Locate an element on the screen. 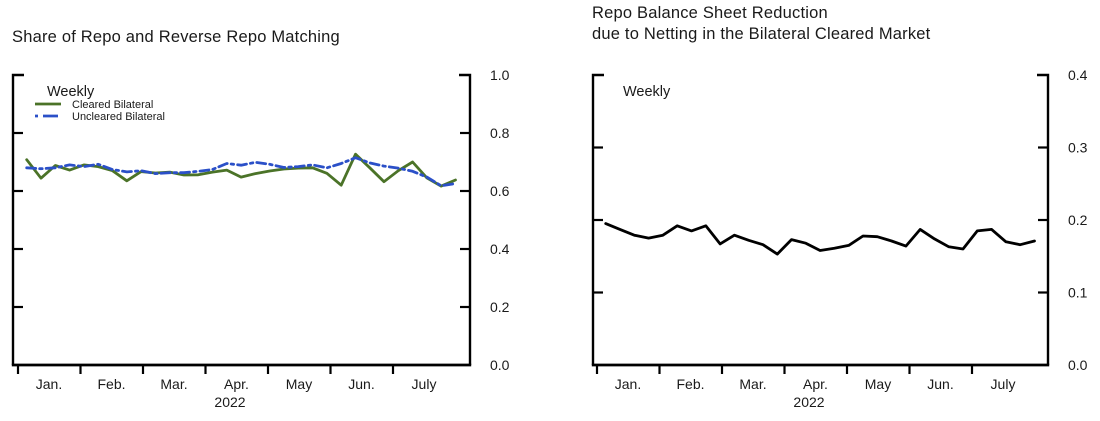 The height and width of the screenshot is (421, 1100). y-tick-label: 0.3 is located at coordinates (1078, 148).